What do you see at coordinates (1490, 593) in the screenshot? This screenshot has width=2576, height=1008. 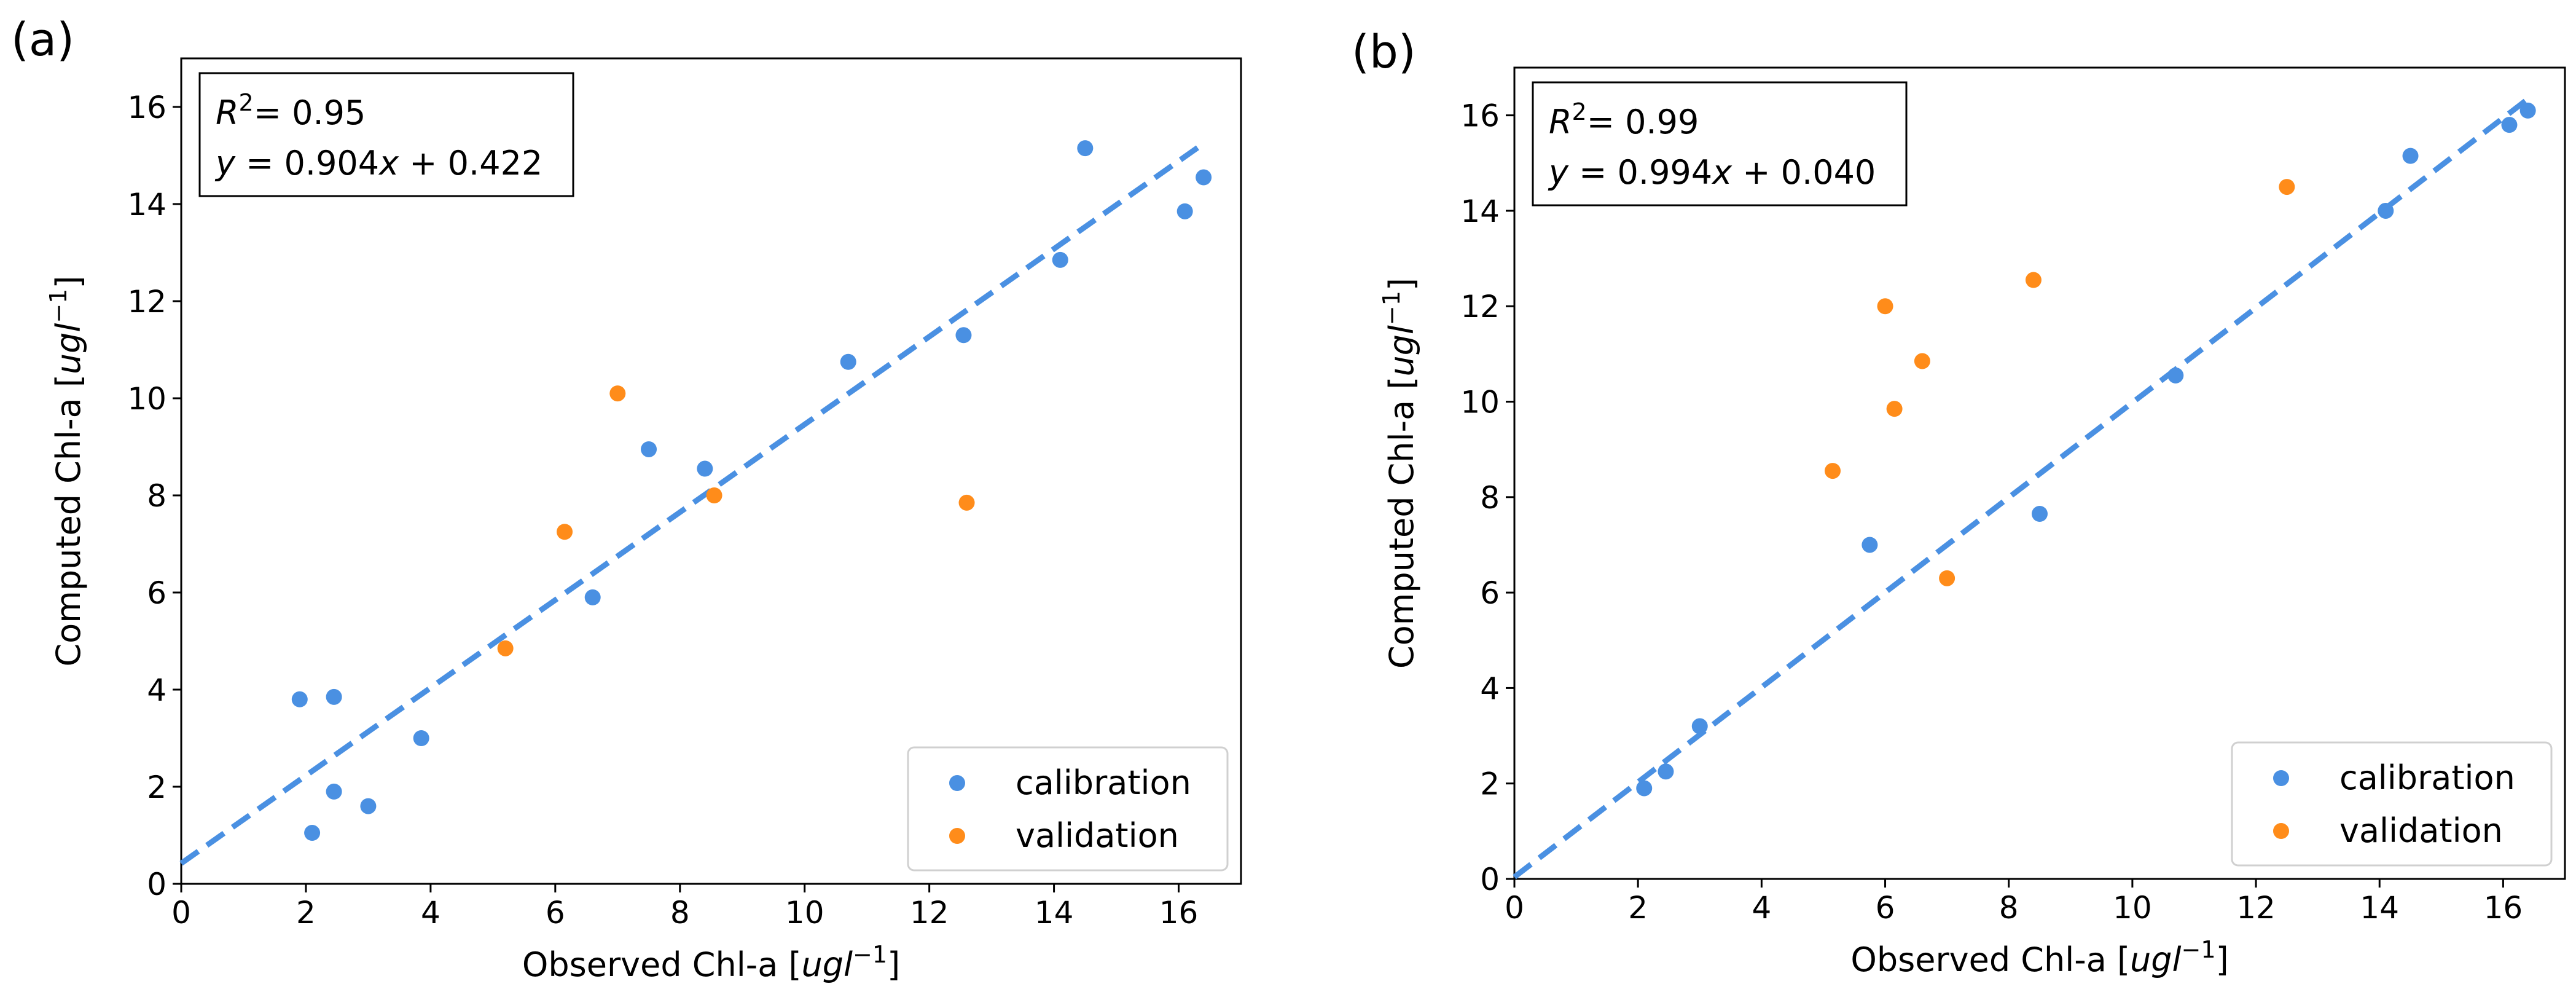 I see `y-tick-label-b: 6` at bounding box center [1490, 593].